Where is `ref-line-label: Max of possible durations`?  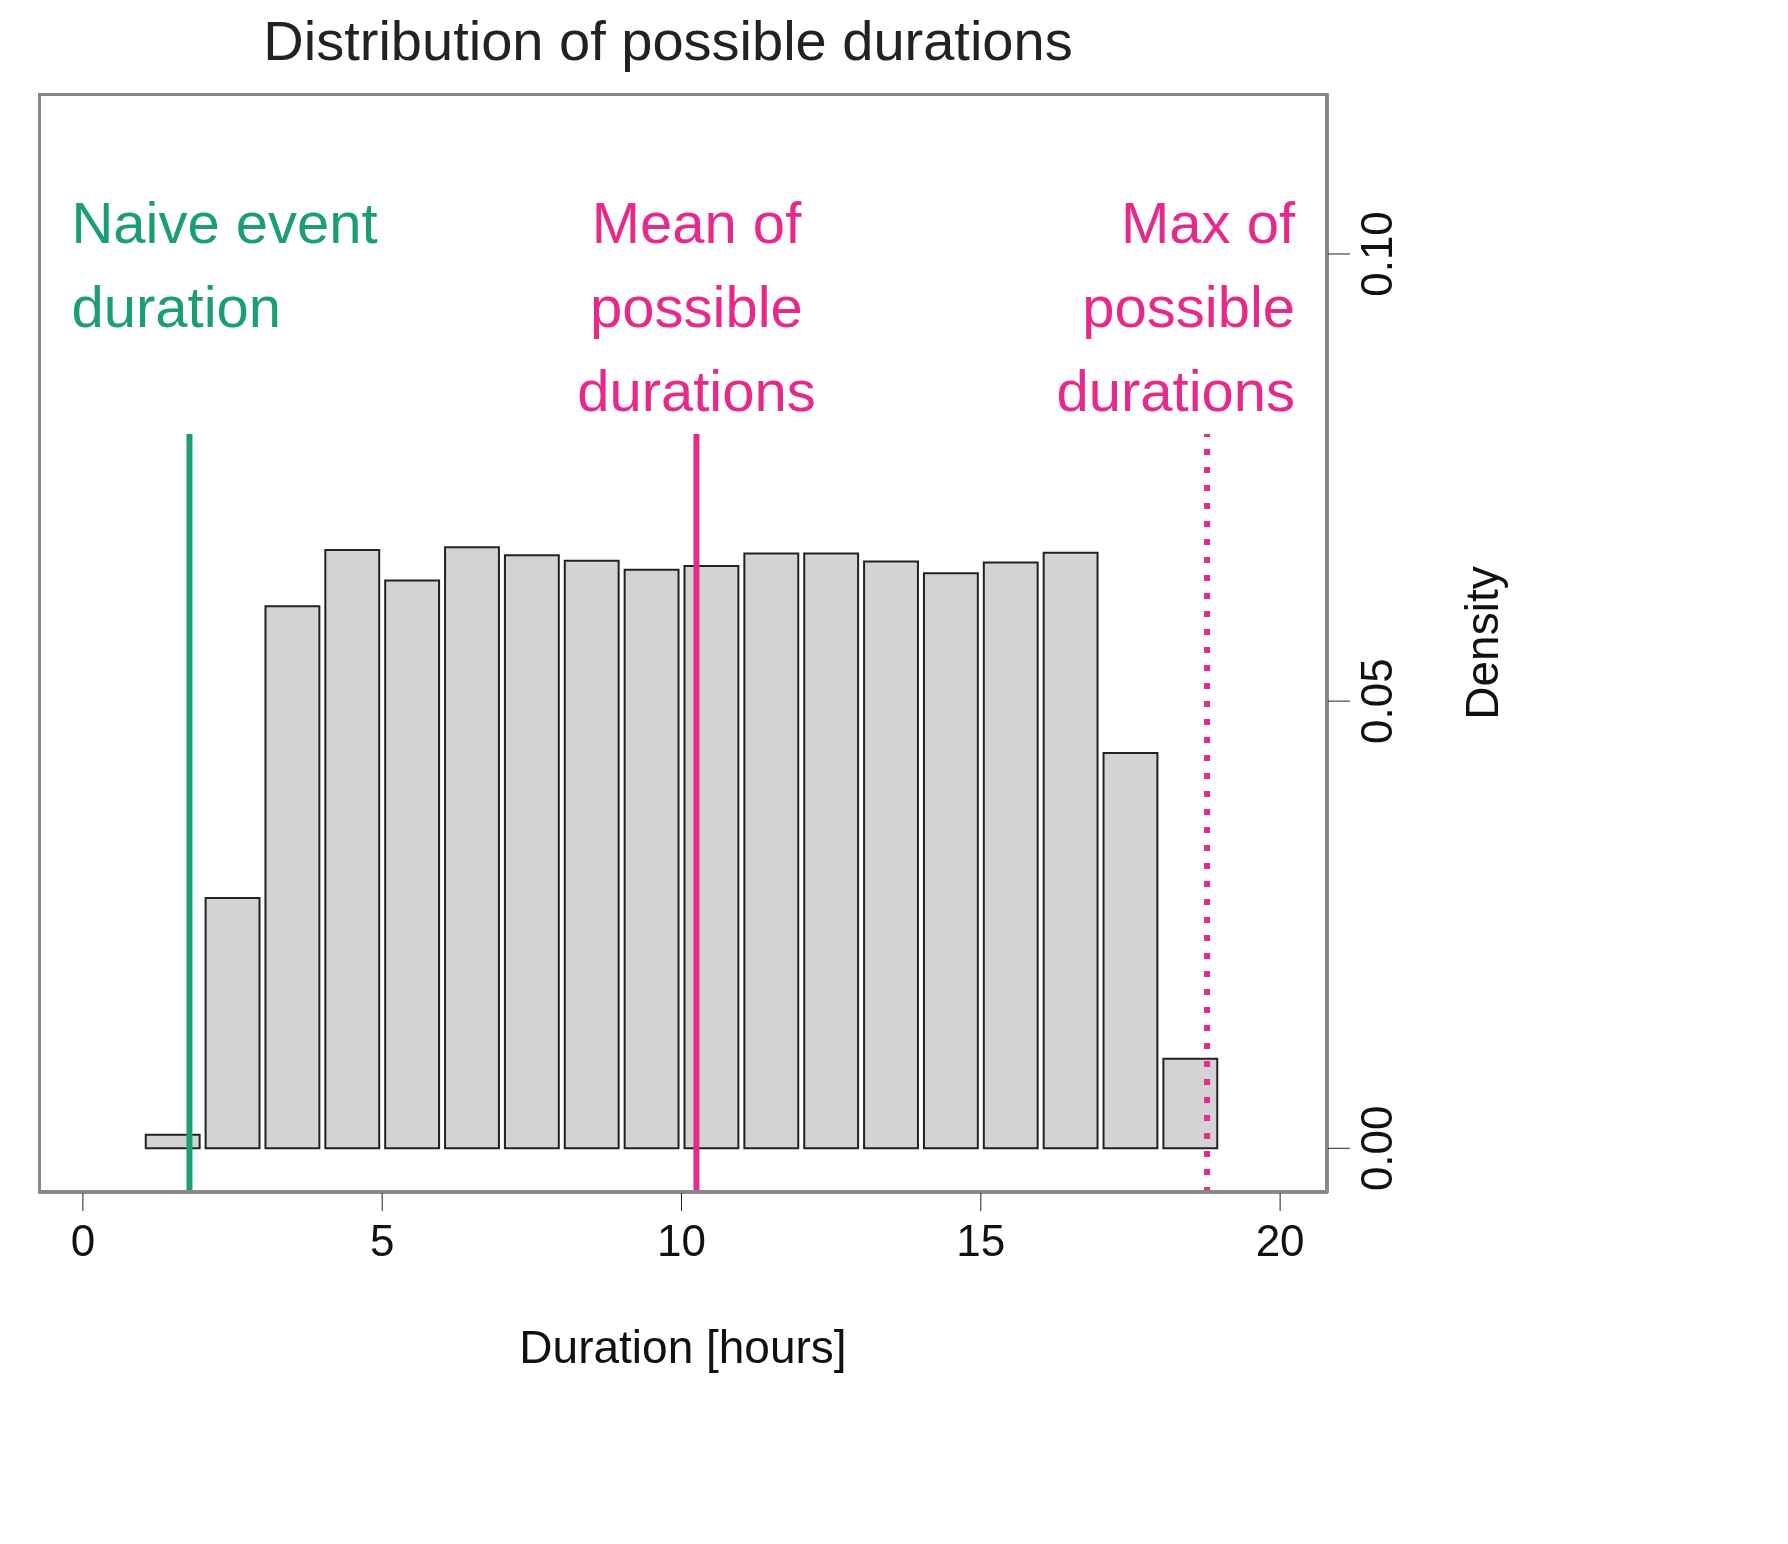 ref-line-label: Max of possible durations is located at coordinates (1176, 306).